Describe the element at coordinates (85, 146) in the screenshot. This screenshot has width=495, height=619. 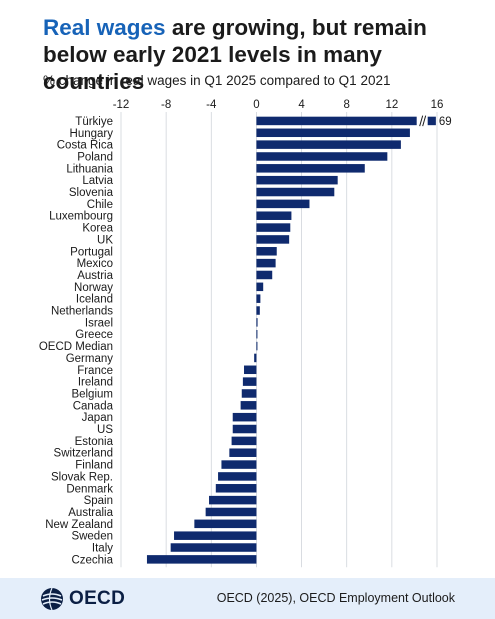
I see `category-label: Costa Rica` at that location.